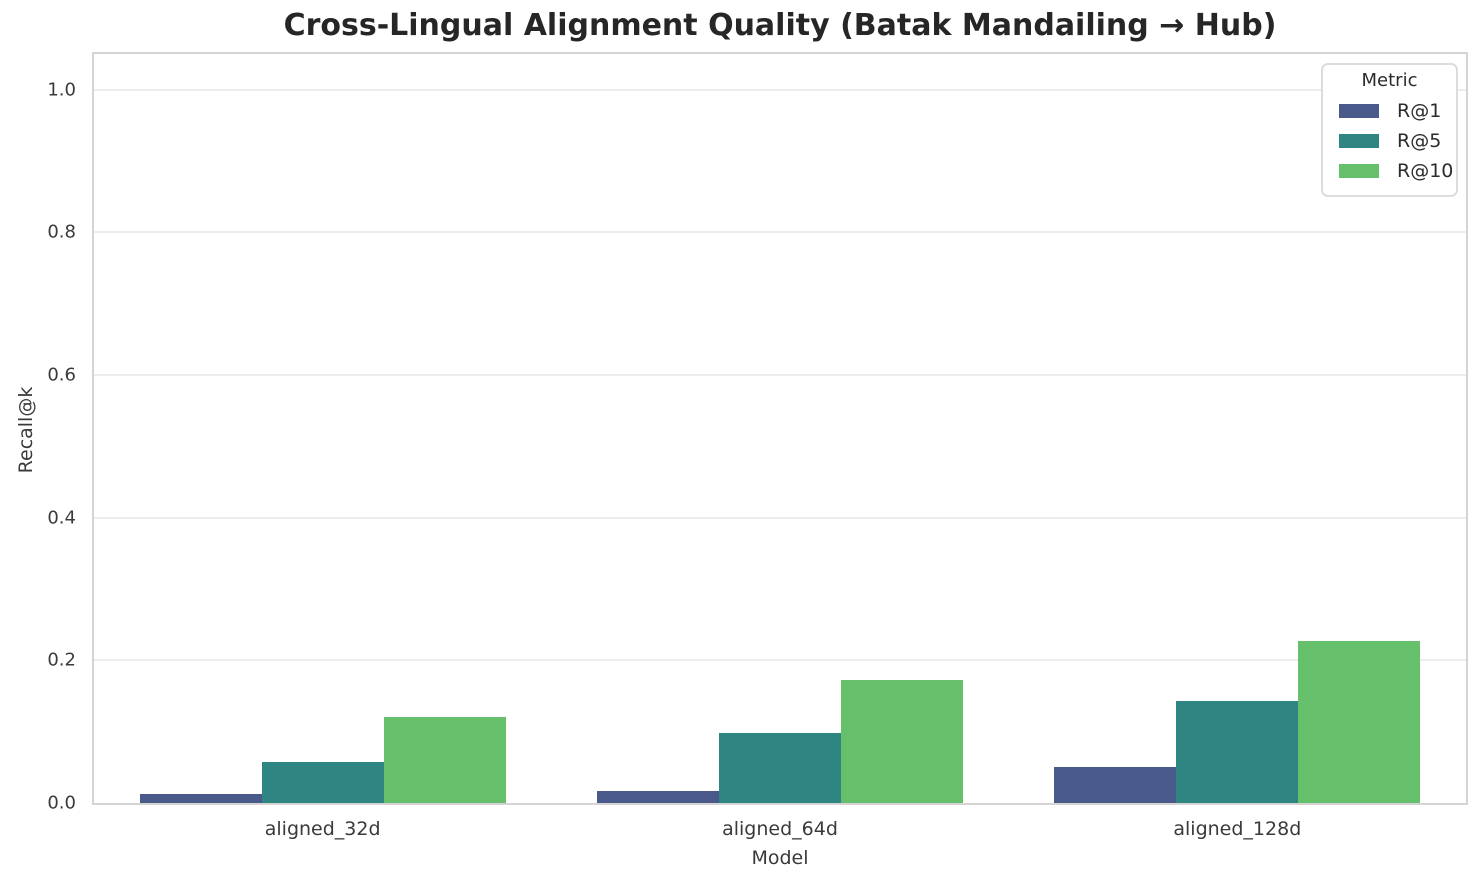 This screenshot has height=885, width=1484. Describe the element at coordinates (1425, 171) in the screenshot. I see `legend-label: R@10` at that location.